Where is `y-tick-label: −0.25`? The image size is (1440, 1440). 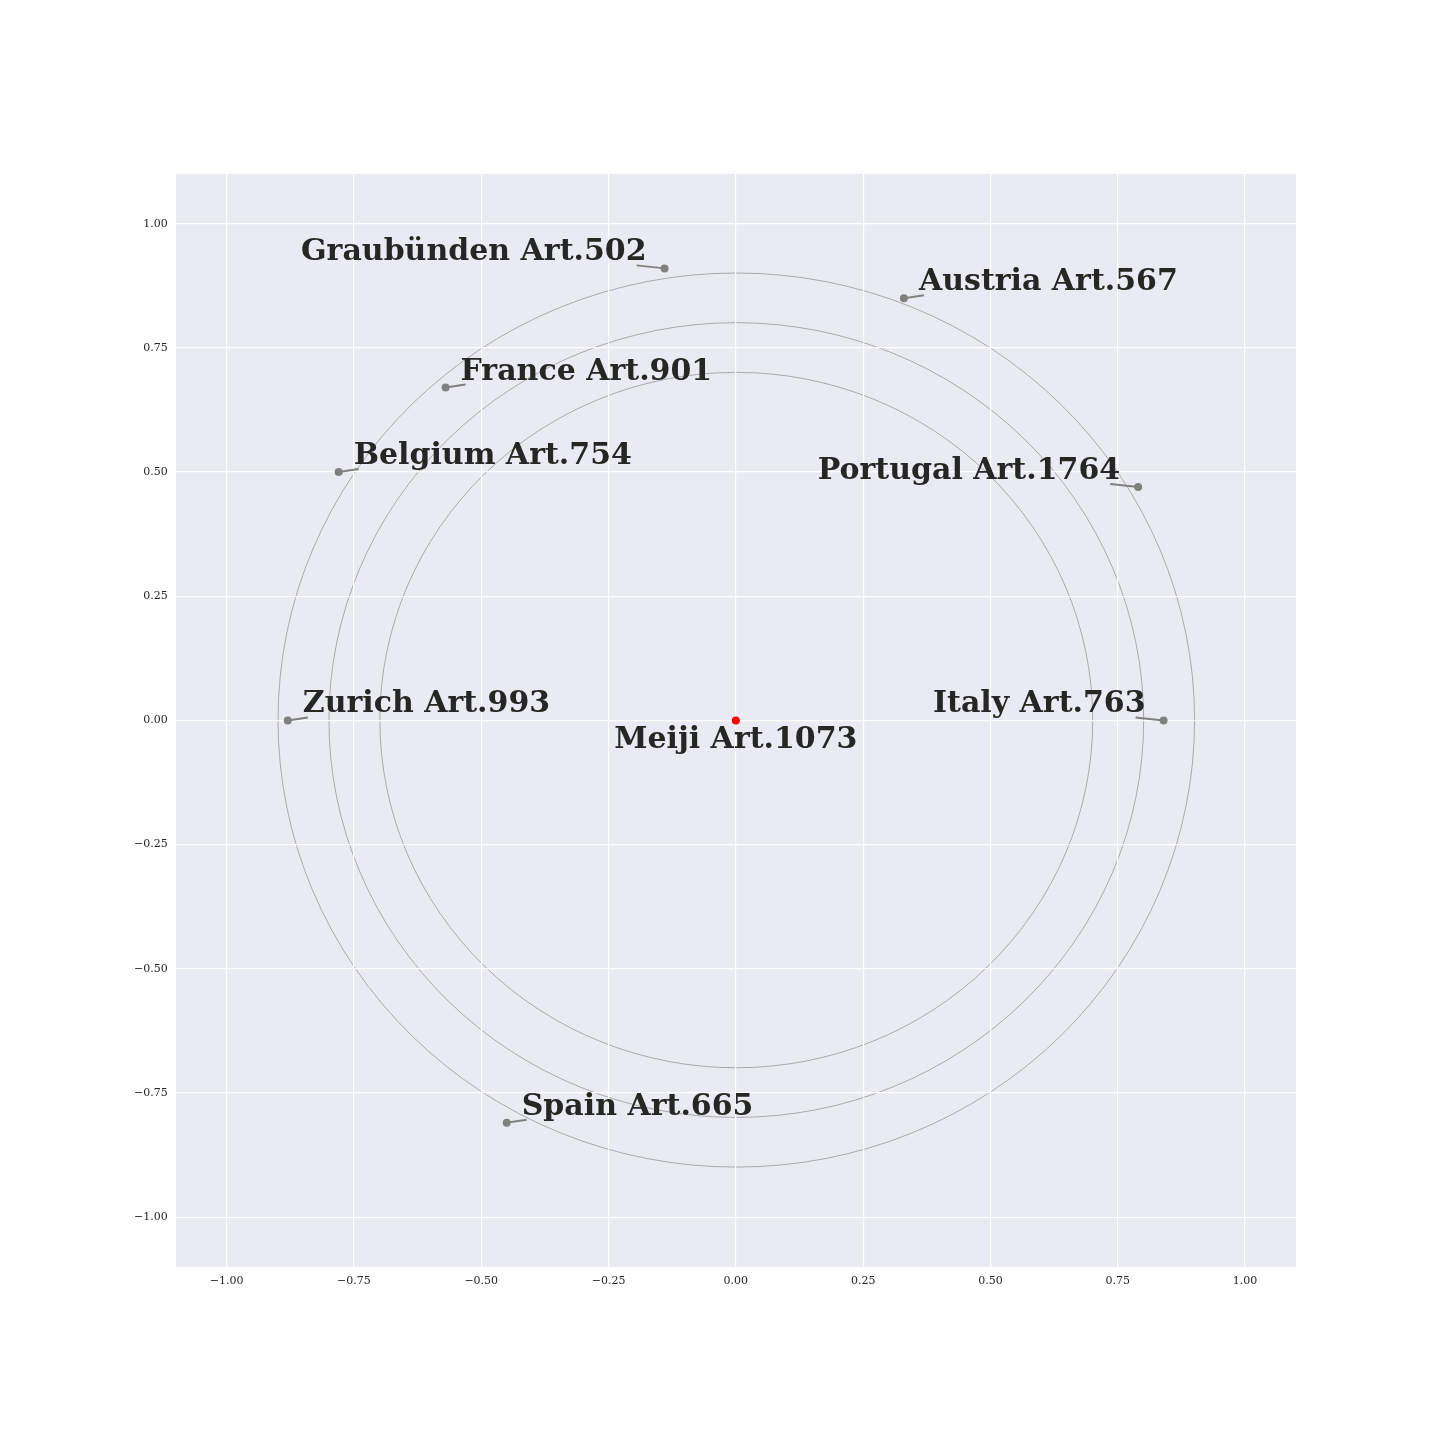
y-tick-label: −0.25 is located at coordinates (150, 844).